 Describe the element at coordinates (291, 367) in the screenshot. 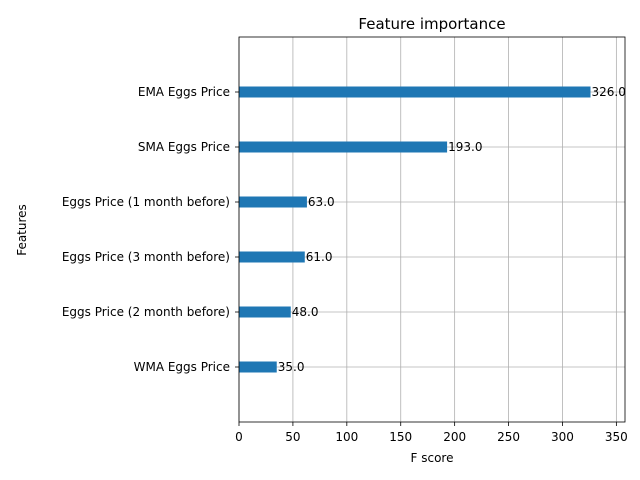

I see `bar-value-label: 35.0` at that location.